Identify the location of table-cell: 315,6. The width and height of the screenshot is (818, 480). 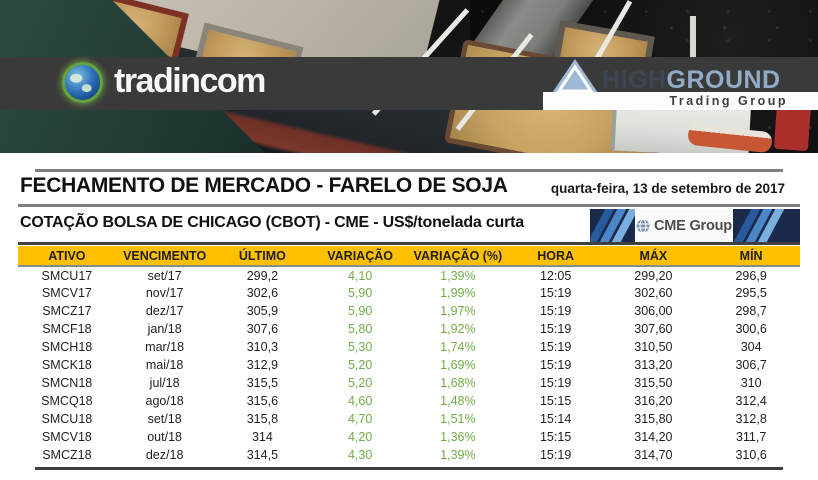
(262, 401).